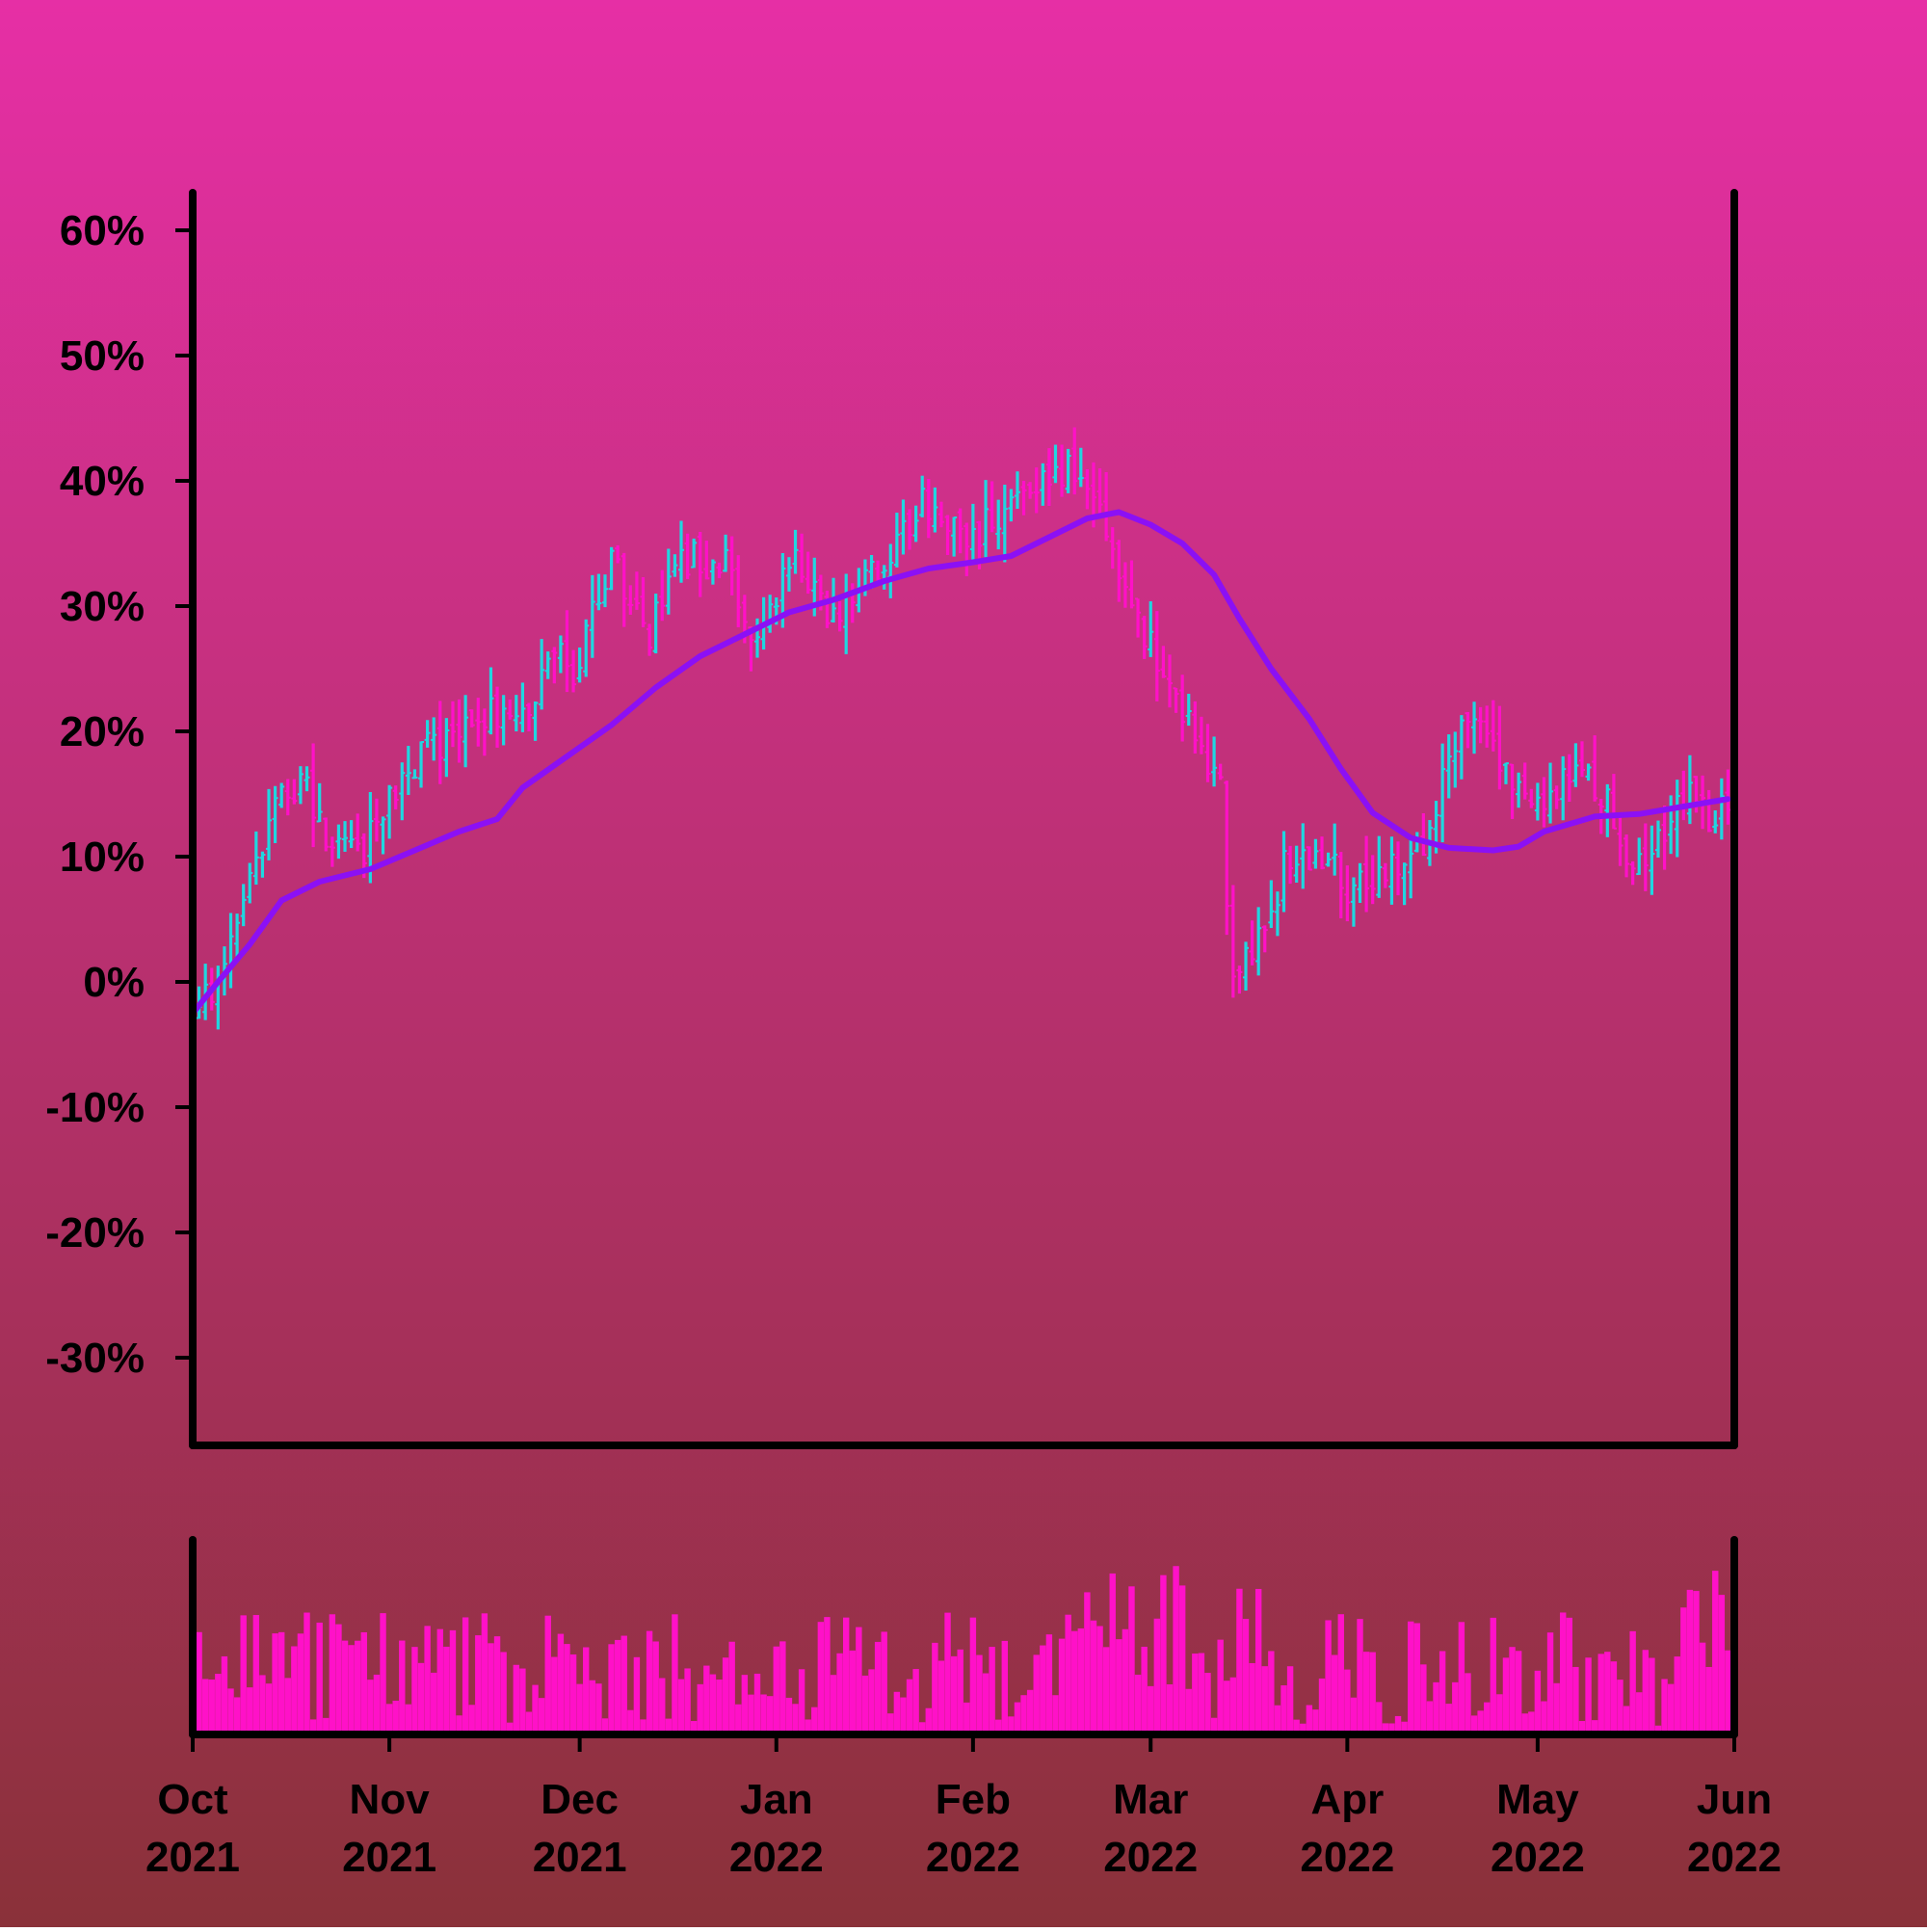 This screenshot has height=1932, width=1927. Describe the element at coordinates (1150, 1857) in the screenshot. I see `x-tick-year: 2022` at that location.